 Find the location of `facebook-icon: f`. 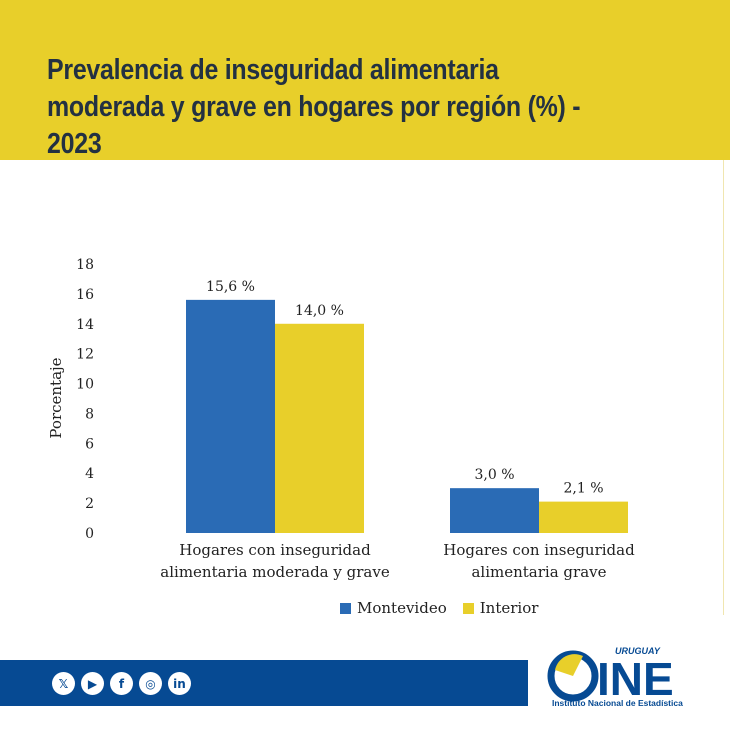

facebook-icon: f is located at coordinates (121, 683).